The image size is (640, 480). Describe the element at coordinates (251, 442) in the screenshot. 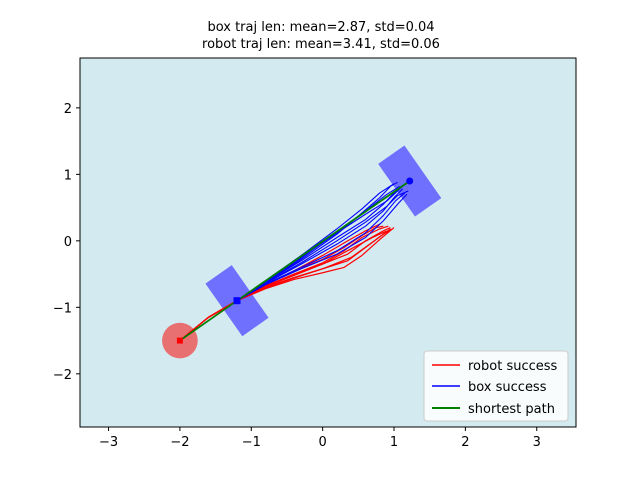

I see `x-tick-label: −1` at that location.